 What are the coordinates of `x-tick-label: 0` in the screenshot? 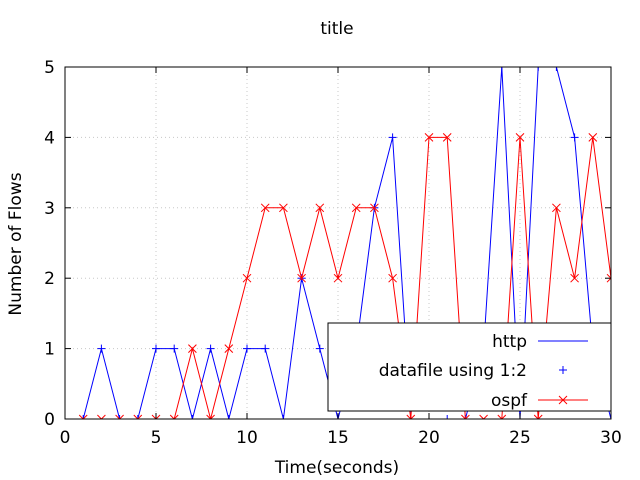 It's located at (65, 438).